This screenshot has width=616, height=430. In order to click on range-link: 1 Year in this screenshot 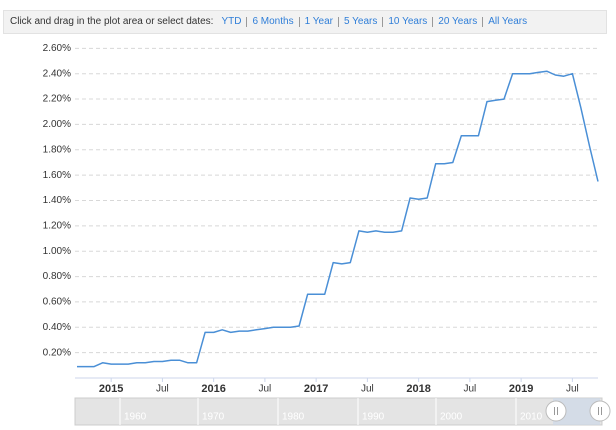, I will do `click(318, 22)`.